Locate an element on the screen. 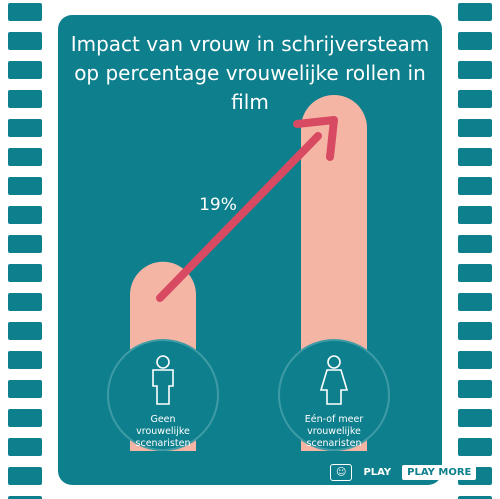 The image size is (500, 499). arrow is located at coordinates (239, 217).